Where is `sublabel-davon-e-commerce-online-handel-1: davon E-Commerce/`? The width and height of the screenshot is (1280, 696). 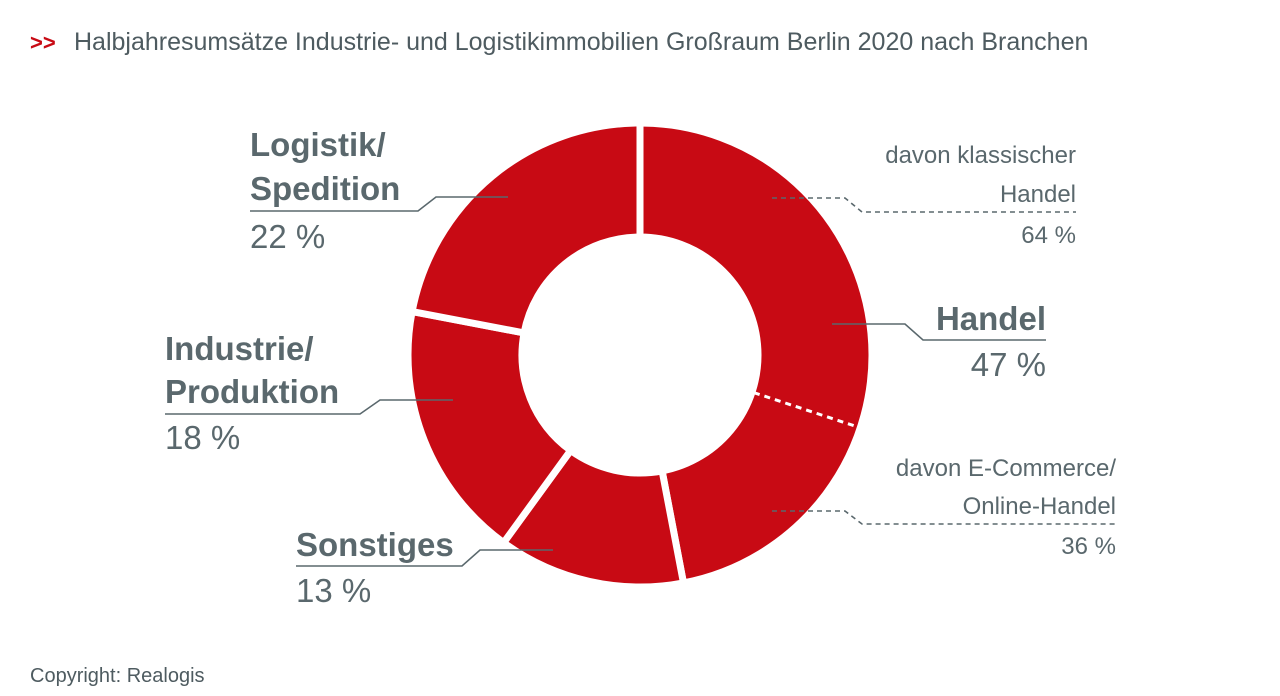 sublabel-davon-e-commerce-online-handel-1: davon E-Commerce/ is located at coordinates (1006, 468).